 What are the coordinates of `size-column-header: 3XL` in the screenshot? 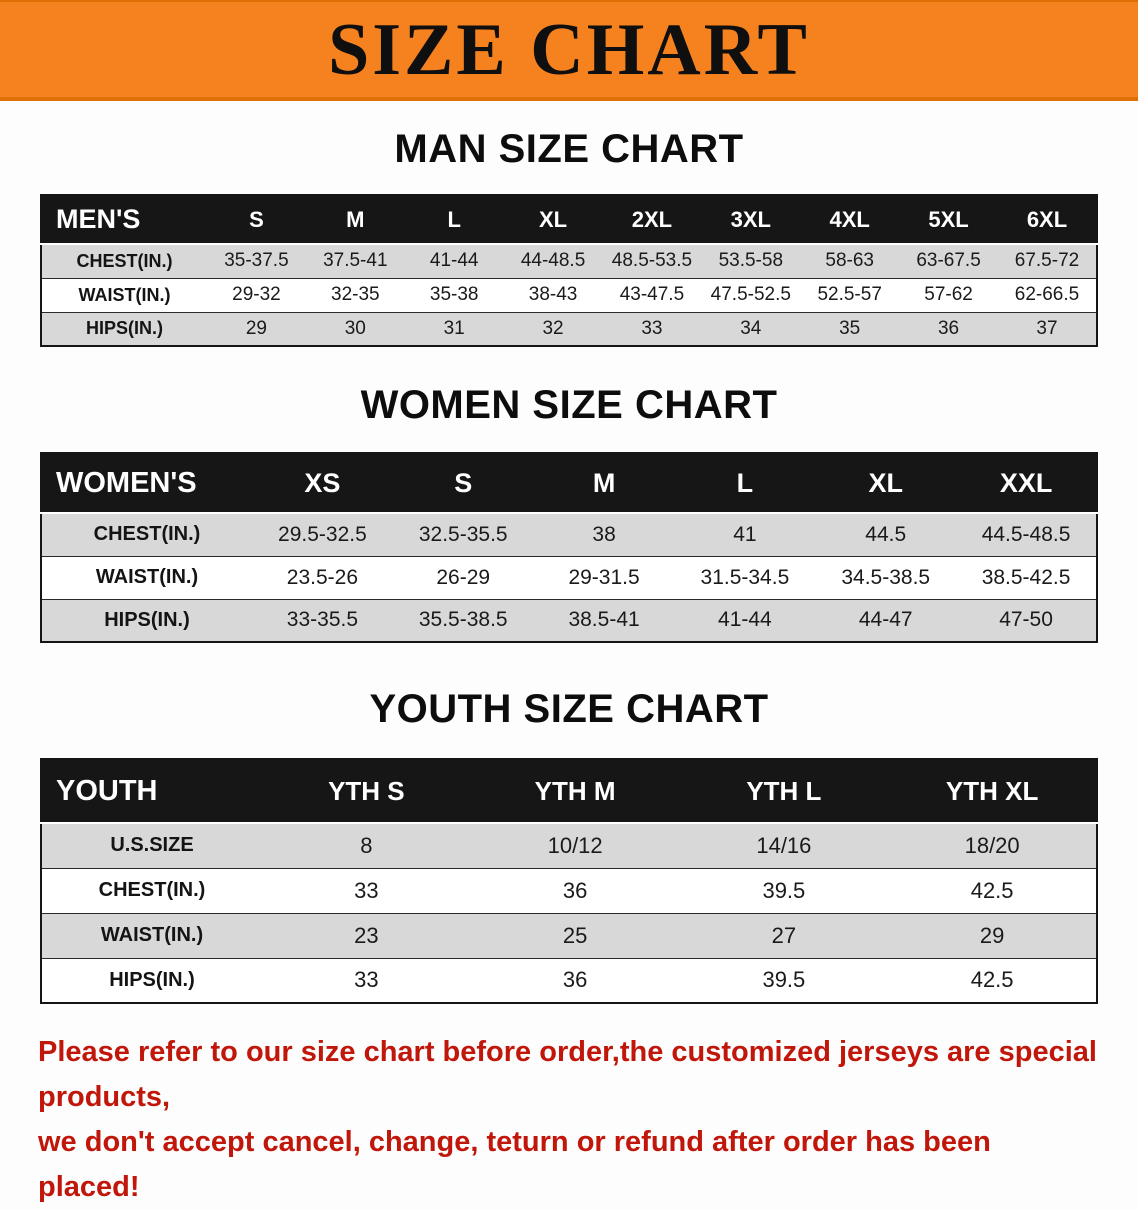 It's located at (751, 220).